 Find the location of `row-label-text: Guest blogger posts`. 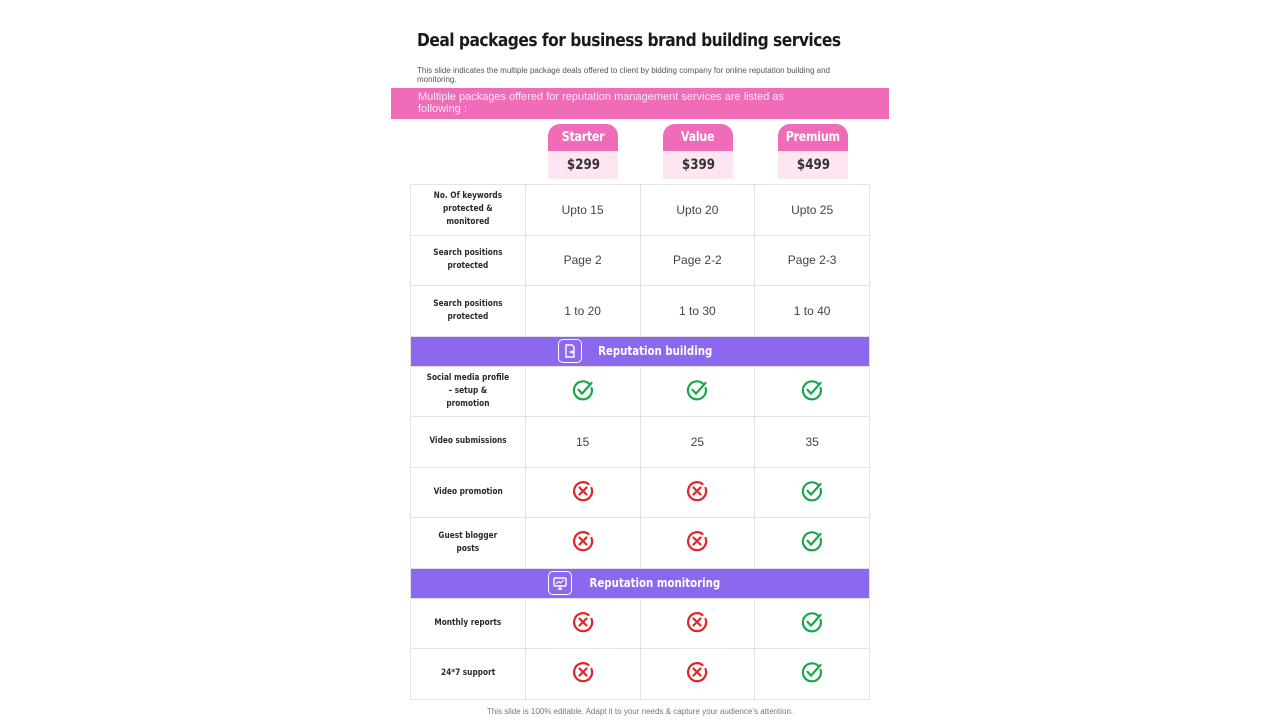

row-label-text: Guest blogger posts is located at coordinates (468, 542).